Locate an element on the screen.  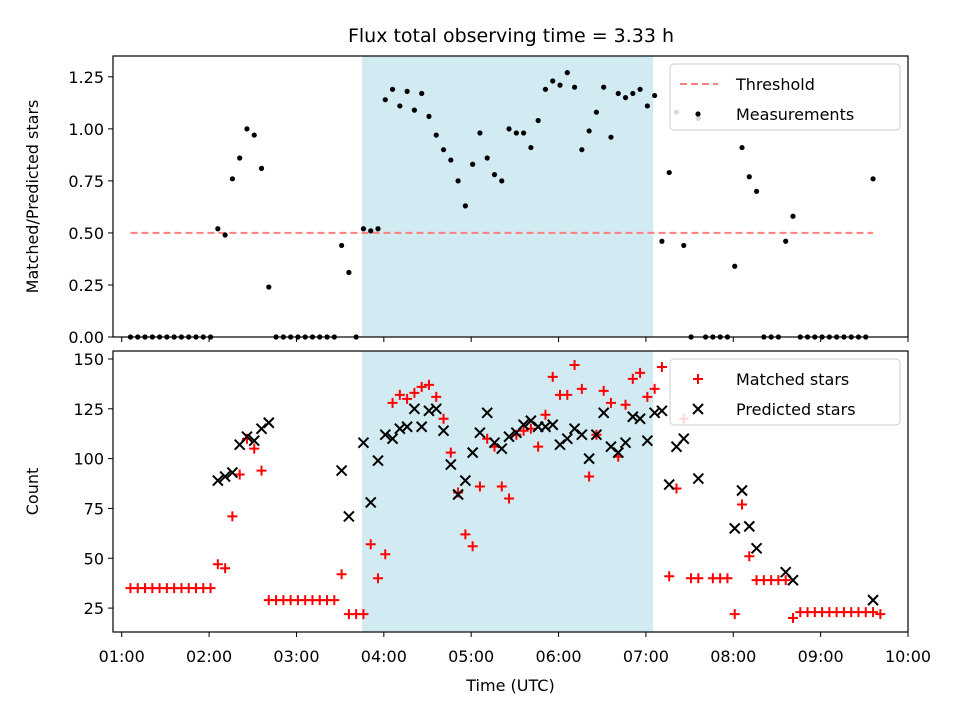
y-tick-label: 75 is located at coordinates (94, 508).